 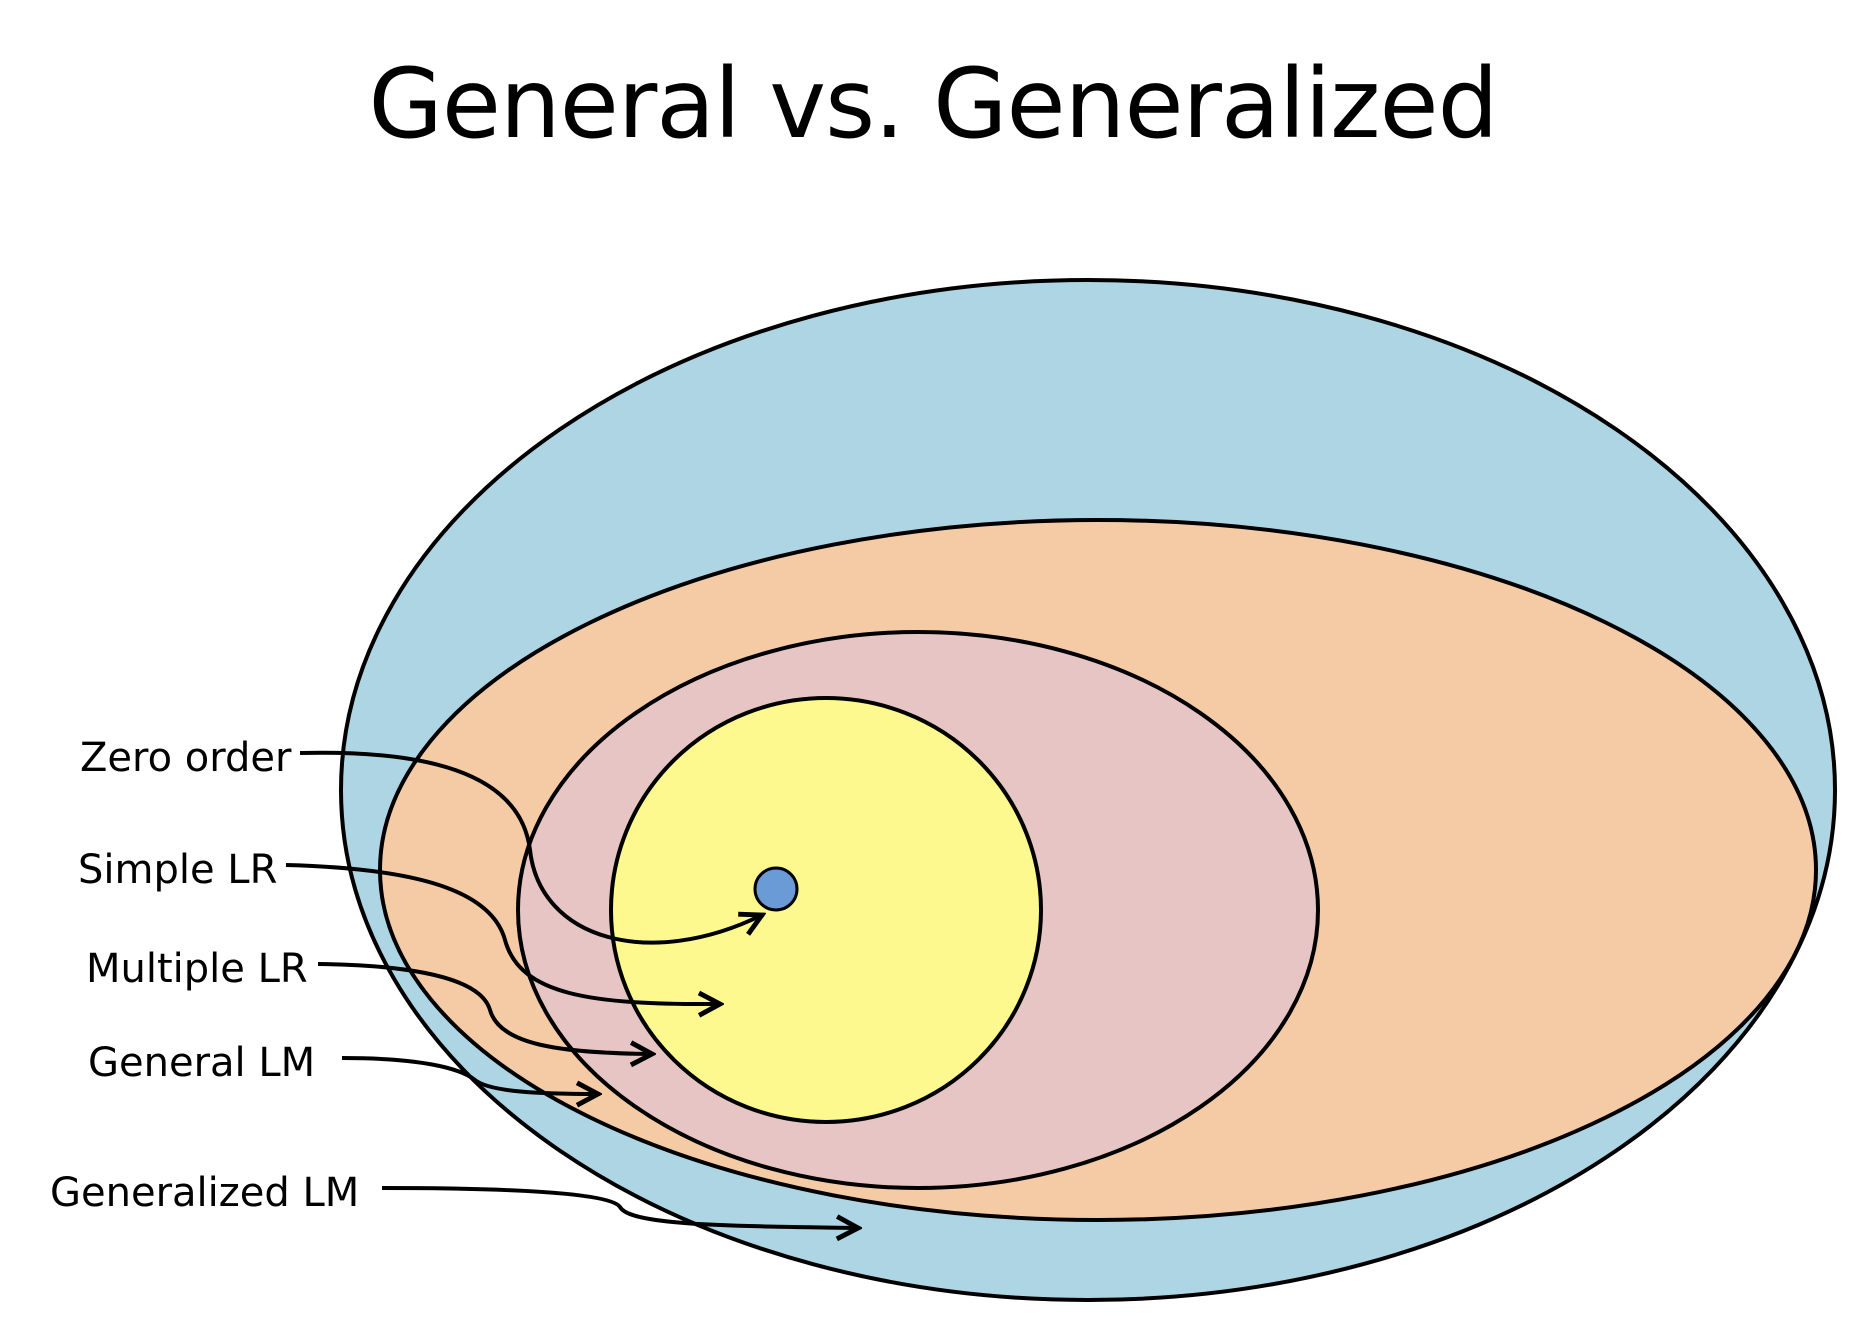 What do you see at coordinates (776, 889) in the screenshot?
I see `zero-order-point` at bounding box center [776, 889].